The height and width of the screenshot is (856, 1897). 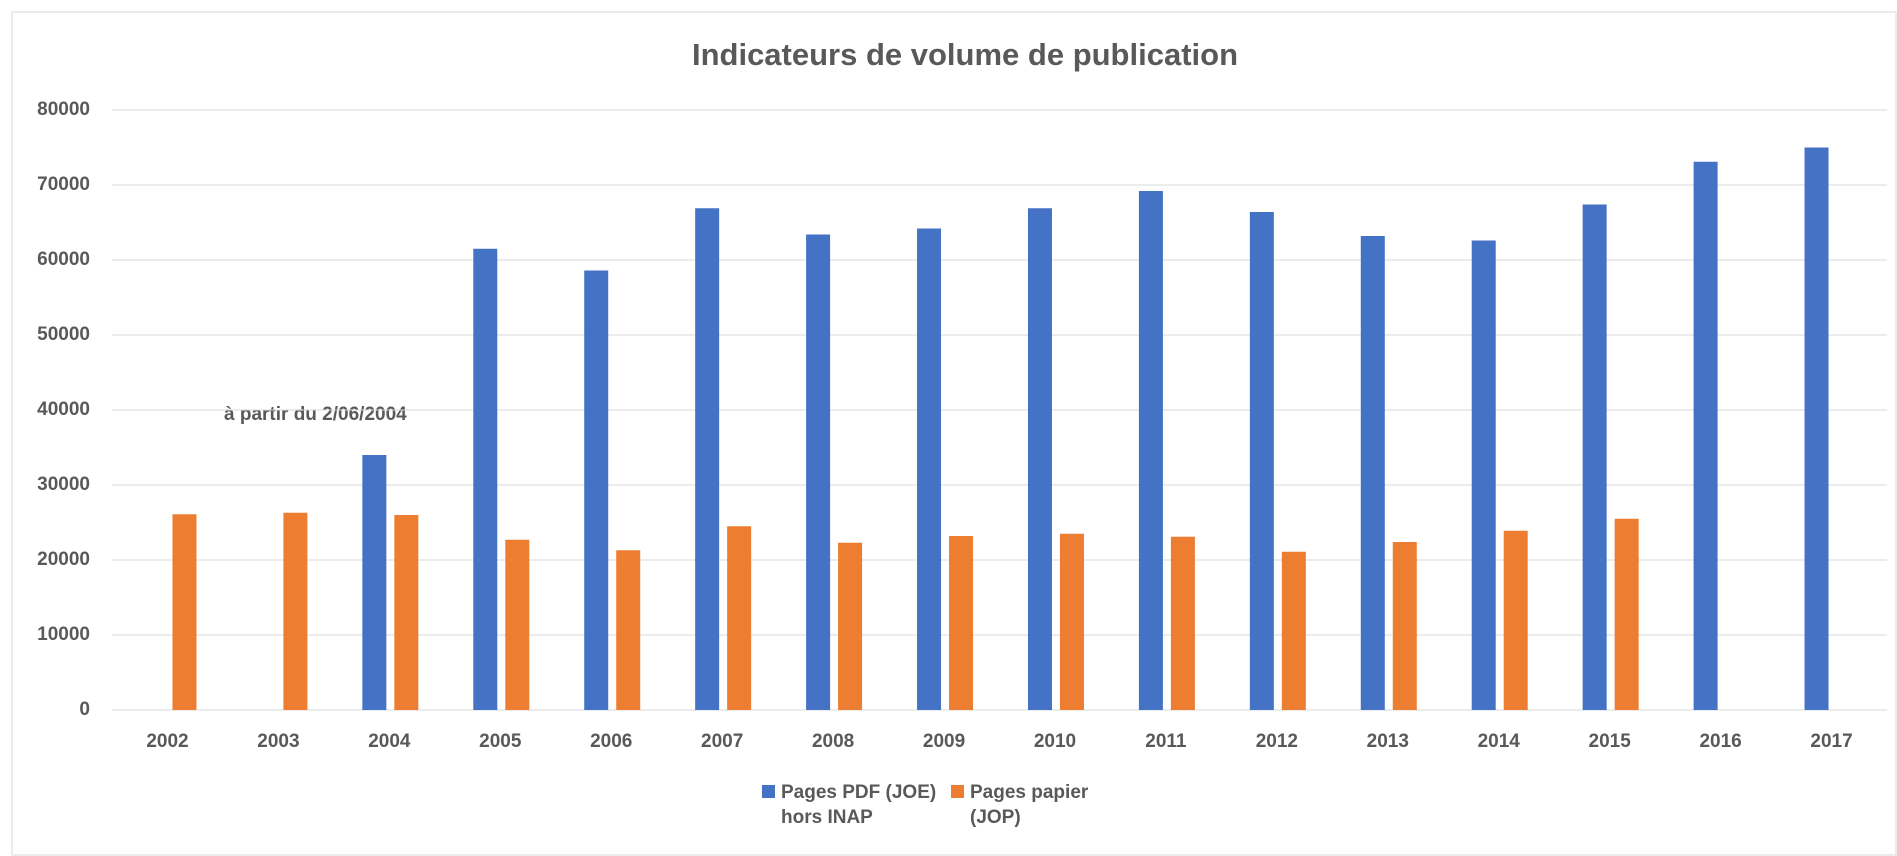 I want to click on x-tick-label: 2005, so click(x=500, y=741).